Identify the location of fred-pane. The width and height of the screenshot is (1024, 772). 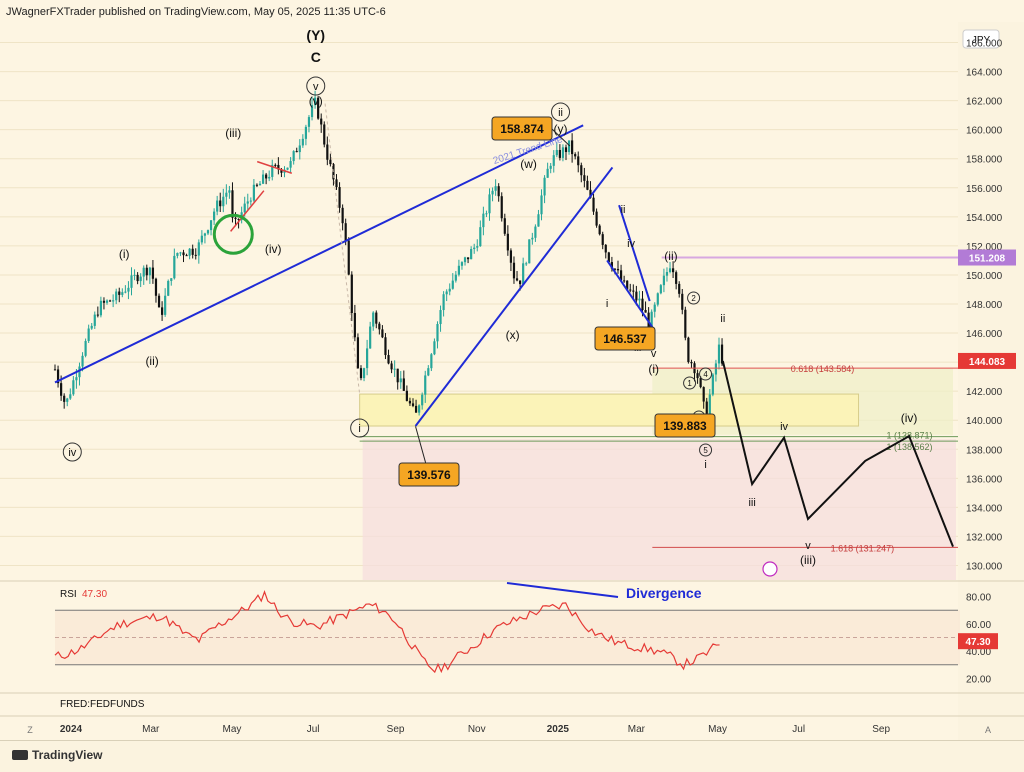
(479, 705).